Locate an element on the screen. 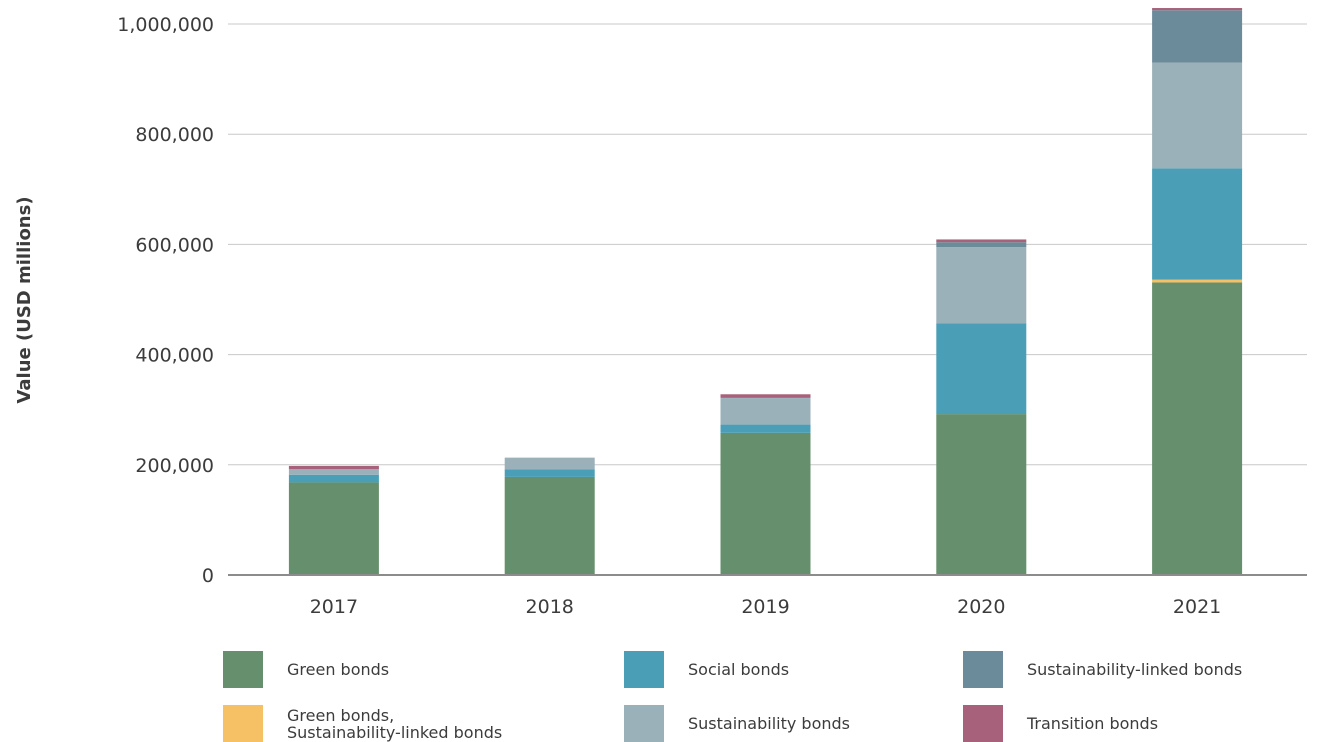 The width and height of the screenshot is (1323, 742). y-axis-label: Value (USD millions) is located at coordinates (24, 299).